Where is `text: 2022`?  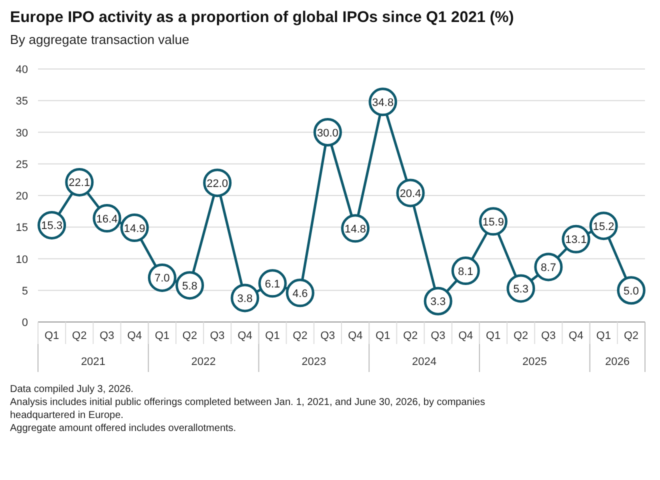
text: 2022 is located at coordinates (203, 362).